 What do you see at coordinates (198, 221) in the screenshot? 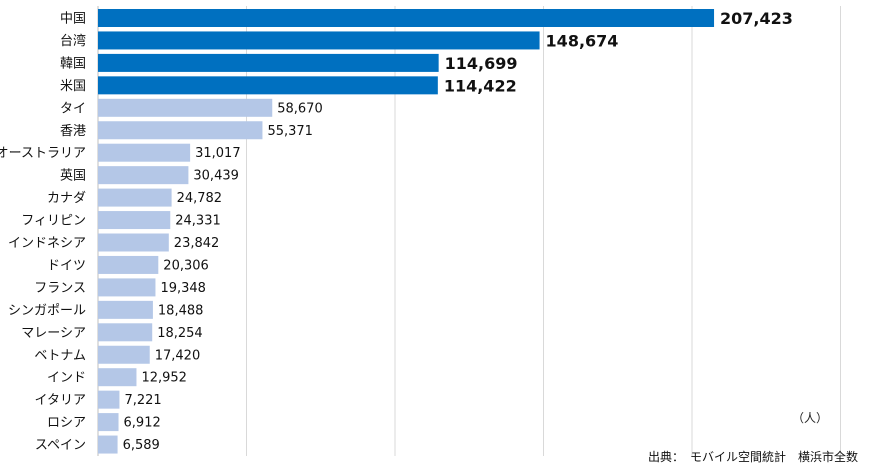
I see `data-label: 24,331` at bounding box center [198, 221].